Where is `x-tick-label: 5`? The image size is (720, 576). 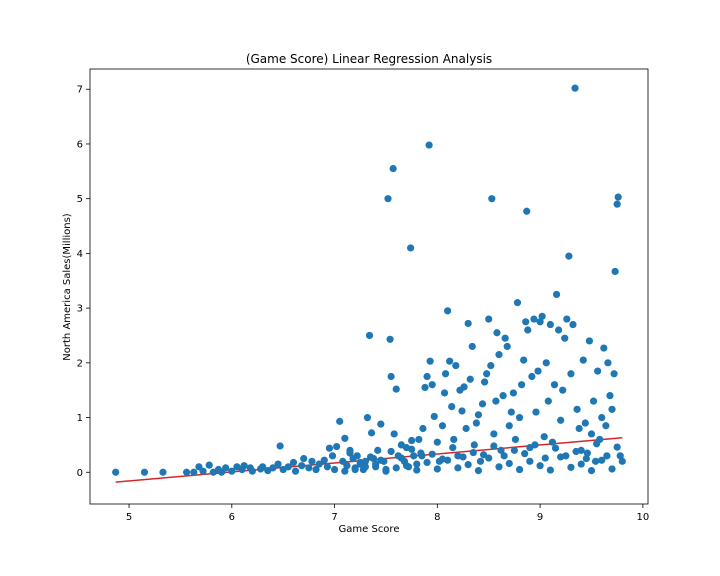 x-tick-label: 5 is located at coordinates (129, 517).